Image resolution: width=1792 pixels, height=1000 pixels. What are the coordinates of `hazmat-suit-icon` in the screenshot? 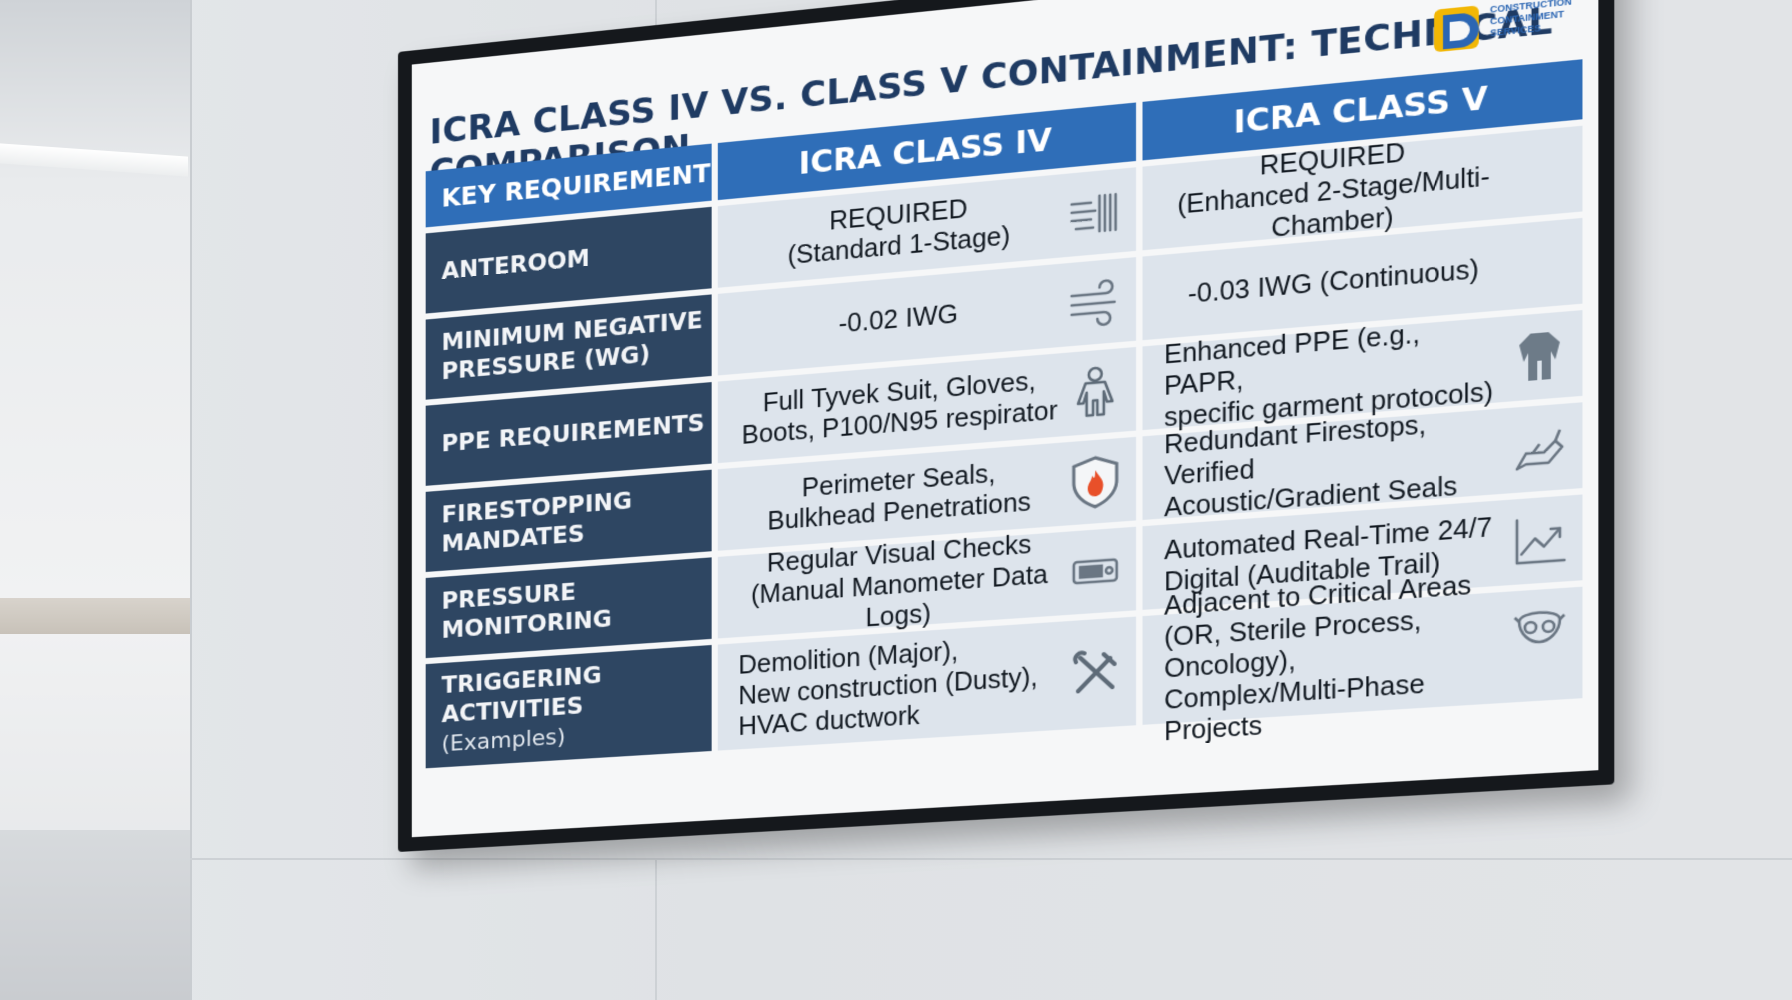 It's located at (1095, 392).